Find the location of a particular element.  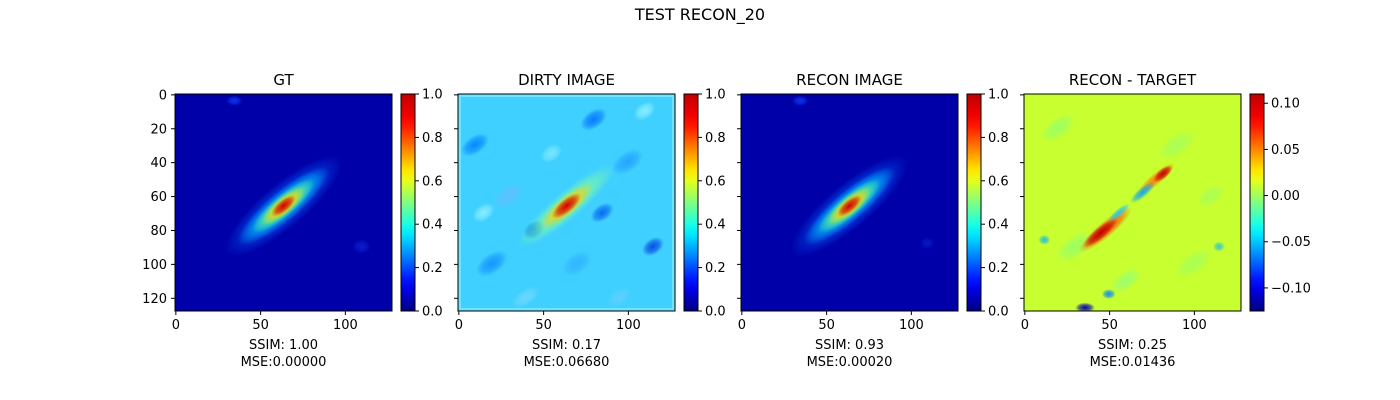

y-tick-label: 100 is located at coordinates (154, 265).